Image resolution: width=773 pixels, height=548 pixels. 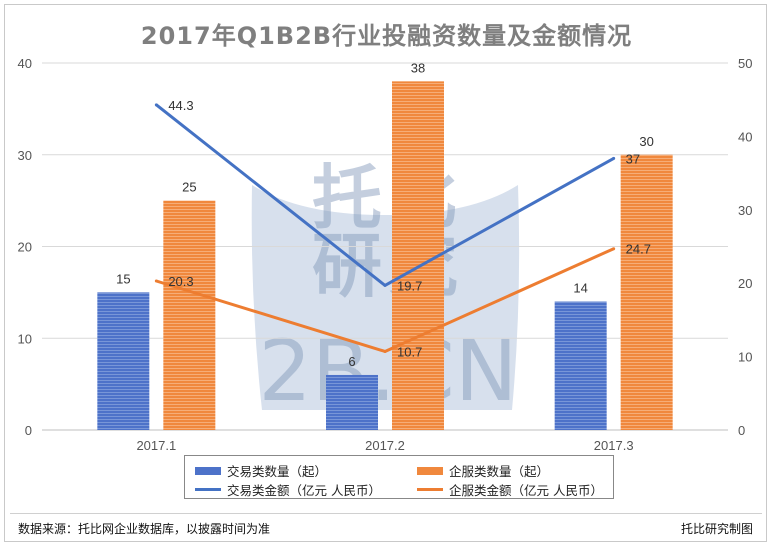 I want to click on bar-data-label: 38, so click(x=418, y=67).